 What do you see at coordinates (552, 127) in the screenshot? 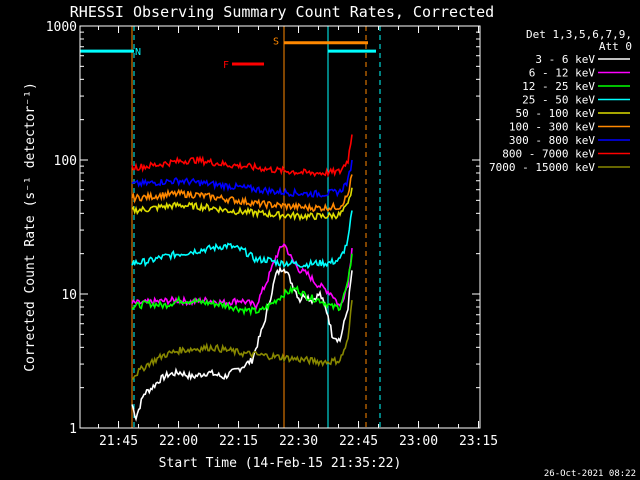
I see `legend-entry-label: 100 - 300 keV` at bounding box center [552, 127].